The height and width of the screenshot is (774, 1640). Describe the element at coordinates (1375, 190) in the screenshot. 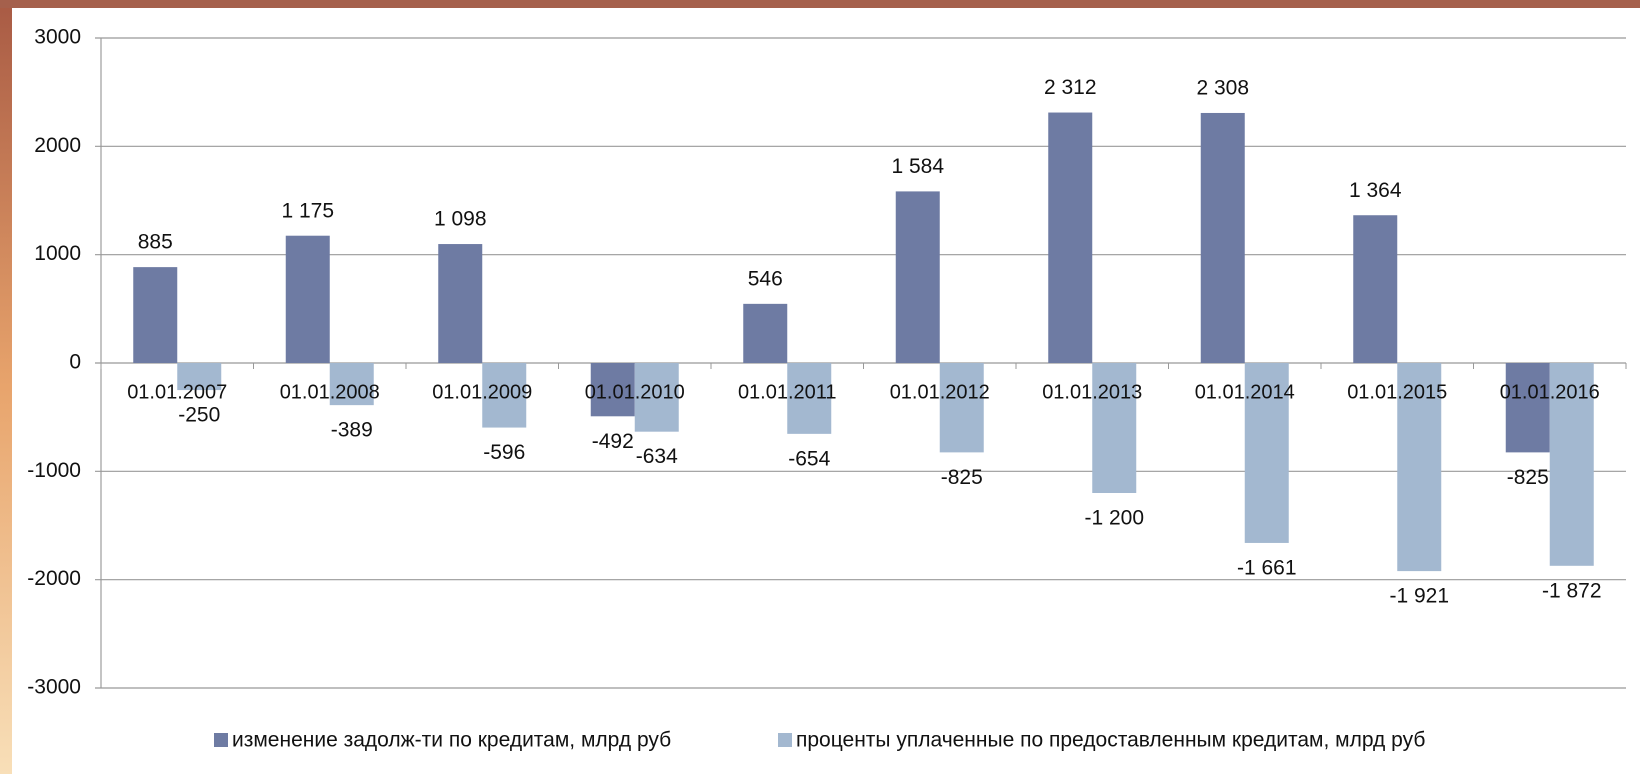

I see `data-label: 1 364` at that location.